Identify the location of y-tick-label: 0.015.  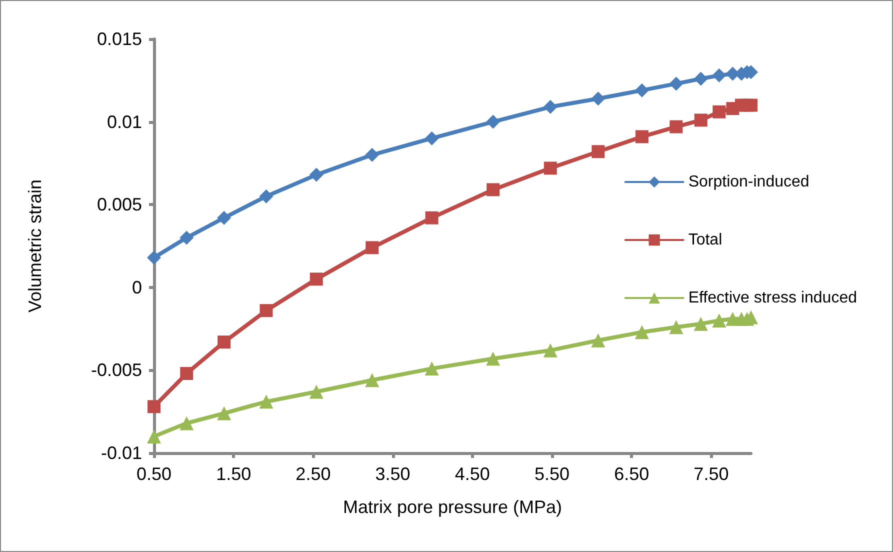
(119, 39).